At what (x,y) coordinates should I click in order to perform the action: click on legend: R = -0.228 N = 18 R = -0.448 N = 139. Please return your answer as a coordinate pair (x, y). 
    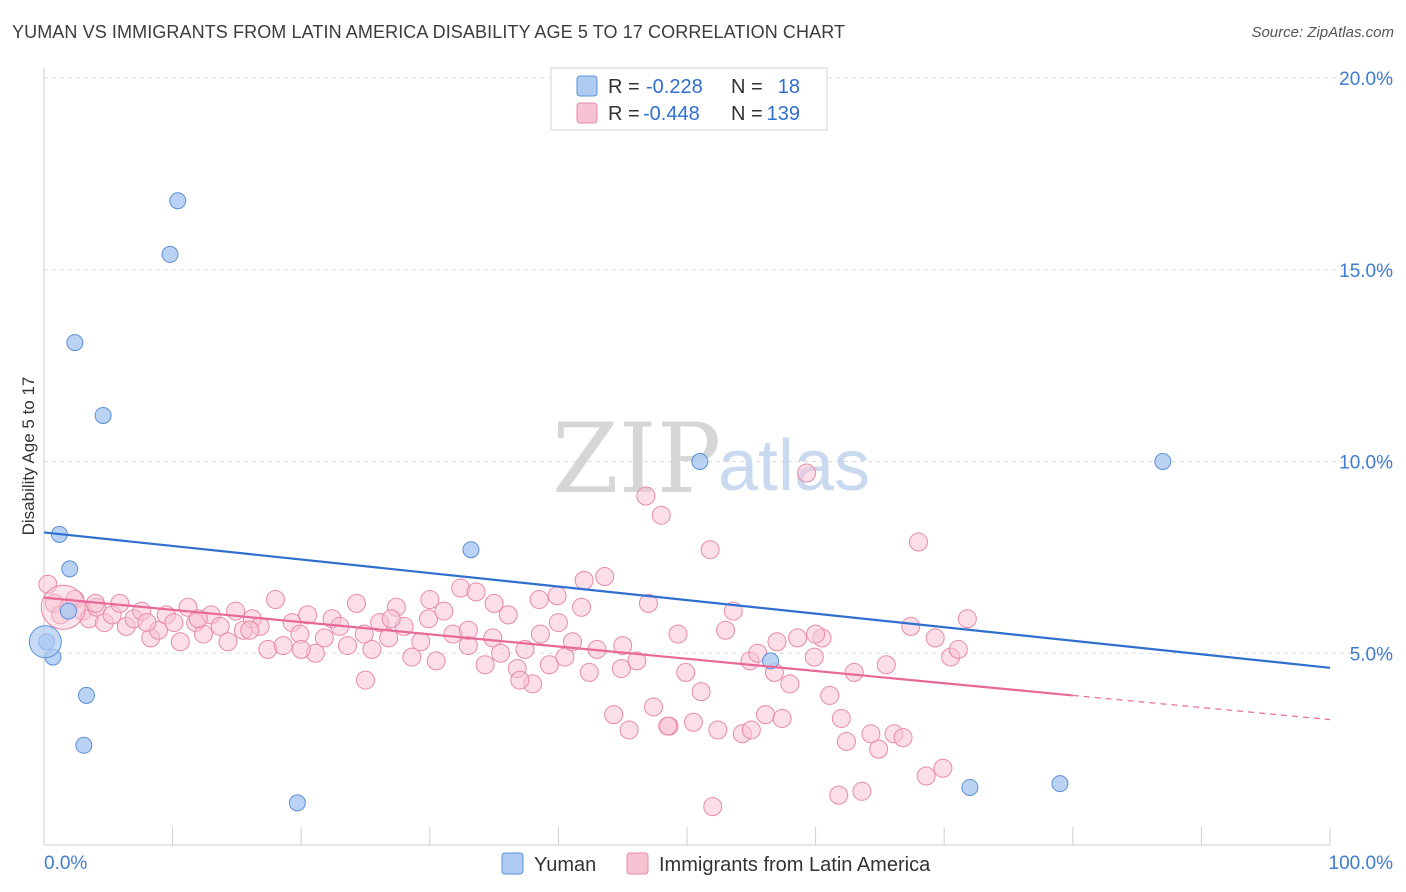
    Looking at the image, I should click on (689, 99).